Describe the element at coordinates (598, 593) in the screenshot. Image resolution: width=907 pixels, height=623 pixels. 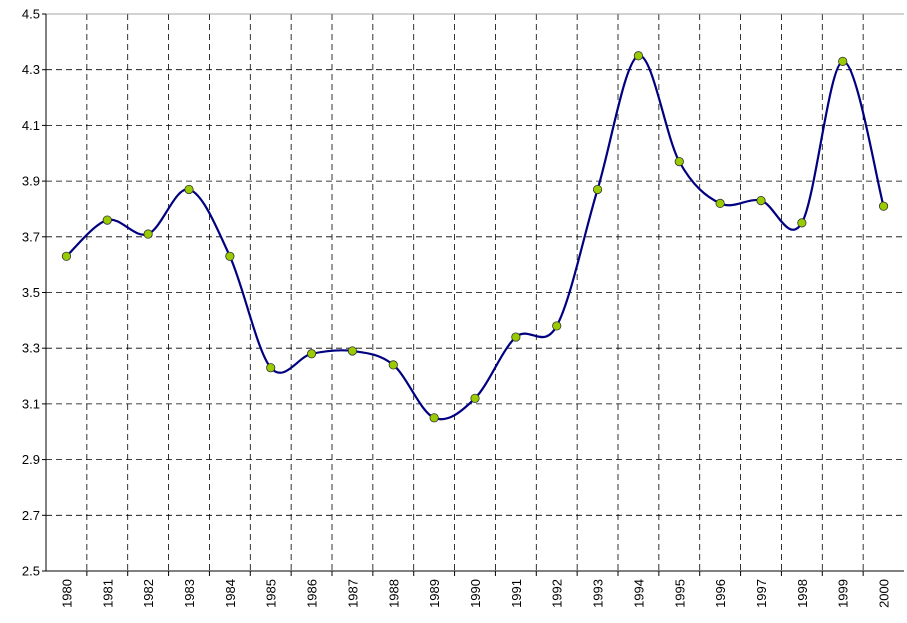
I see `x-tick-label: 1993` at that location.